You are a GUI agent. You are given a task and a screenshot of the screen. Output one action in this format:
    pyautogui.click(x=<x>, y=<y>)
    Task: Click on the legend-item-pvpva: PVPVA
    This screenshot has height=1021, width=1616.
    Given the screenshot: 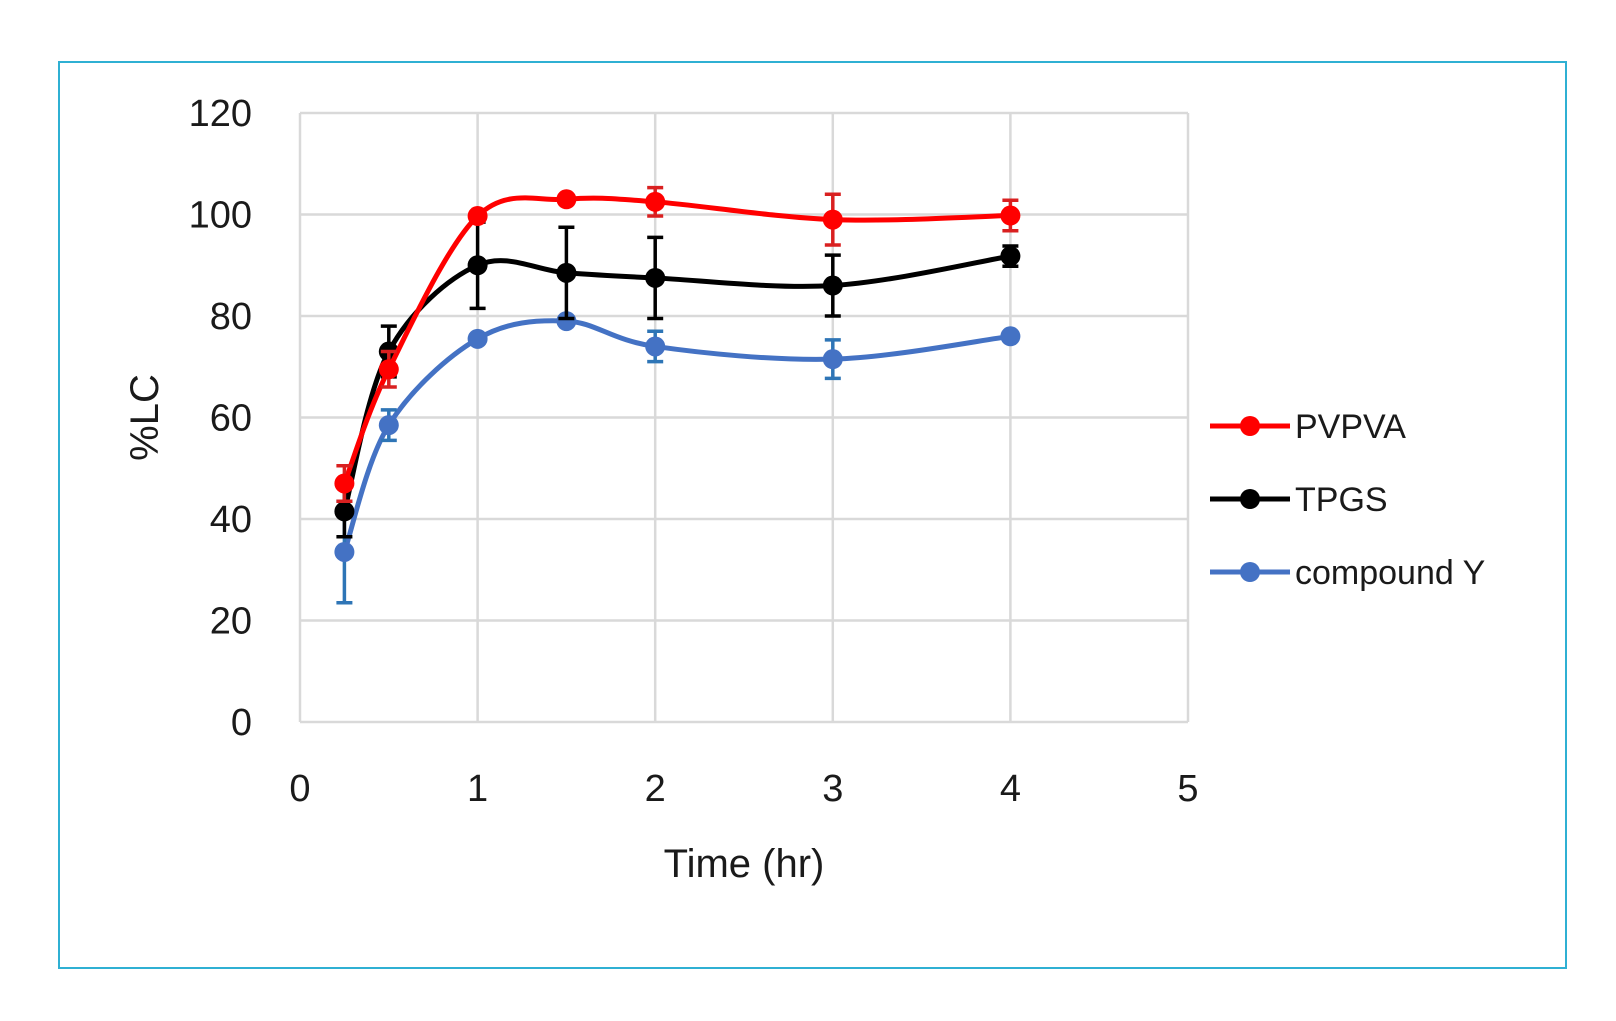 What is the action you would take?
    pyautogui.click(x=1308, y=427)
    